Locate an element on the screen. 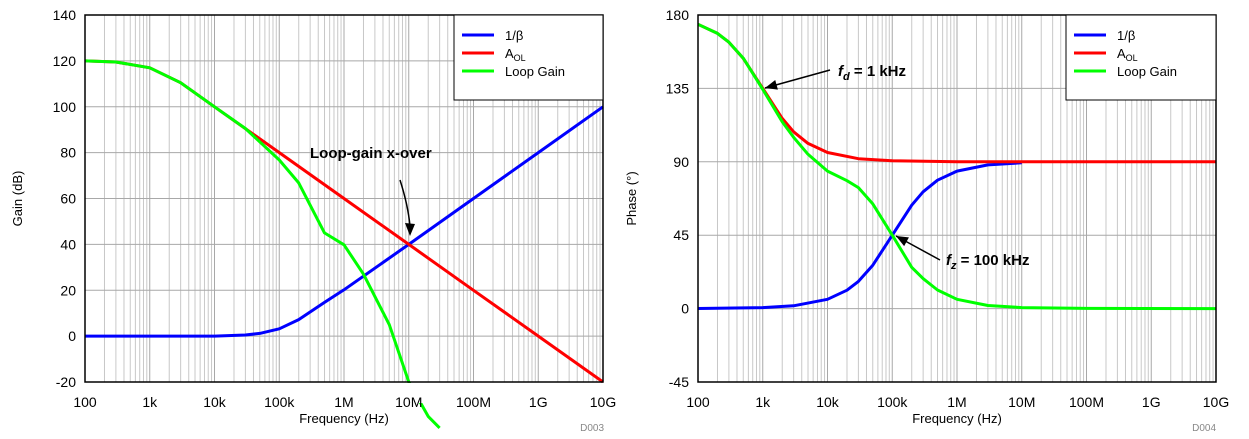 This screenshot has width=1249, height=439. y-tick-label: 80 is located at coordinates (68, 153).